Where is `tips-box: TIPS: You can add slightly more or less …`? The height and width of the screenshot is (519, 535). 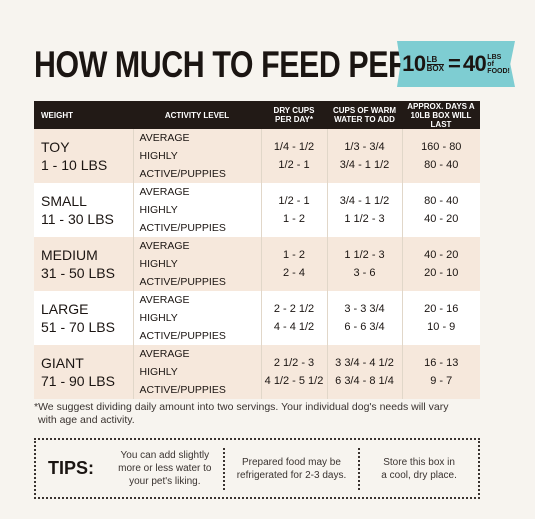 tips-box: TIPS: You can add slightly more or less … is located at coordinates (257, 468).